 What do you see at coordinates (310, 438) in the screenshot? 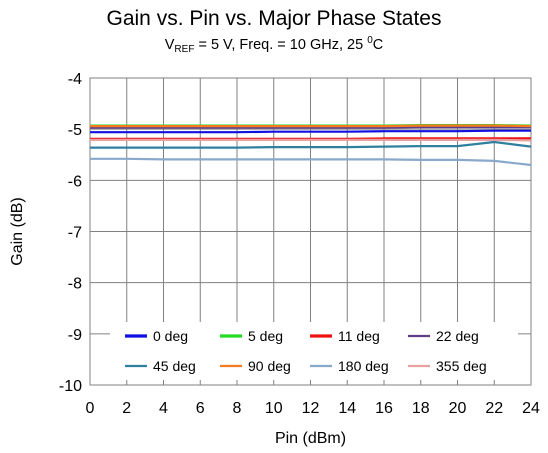
I see `x-axis-label: Pin (dBm)` at bounding box center [310, 438].